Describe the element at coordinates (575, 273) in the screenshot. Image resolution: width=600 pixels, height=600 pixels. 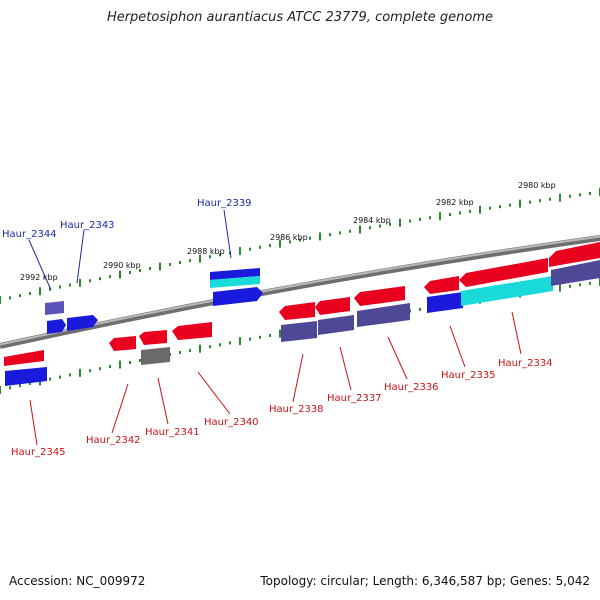
I see `gene-arrow-haur-2334-purple` at that location.